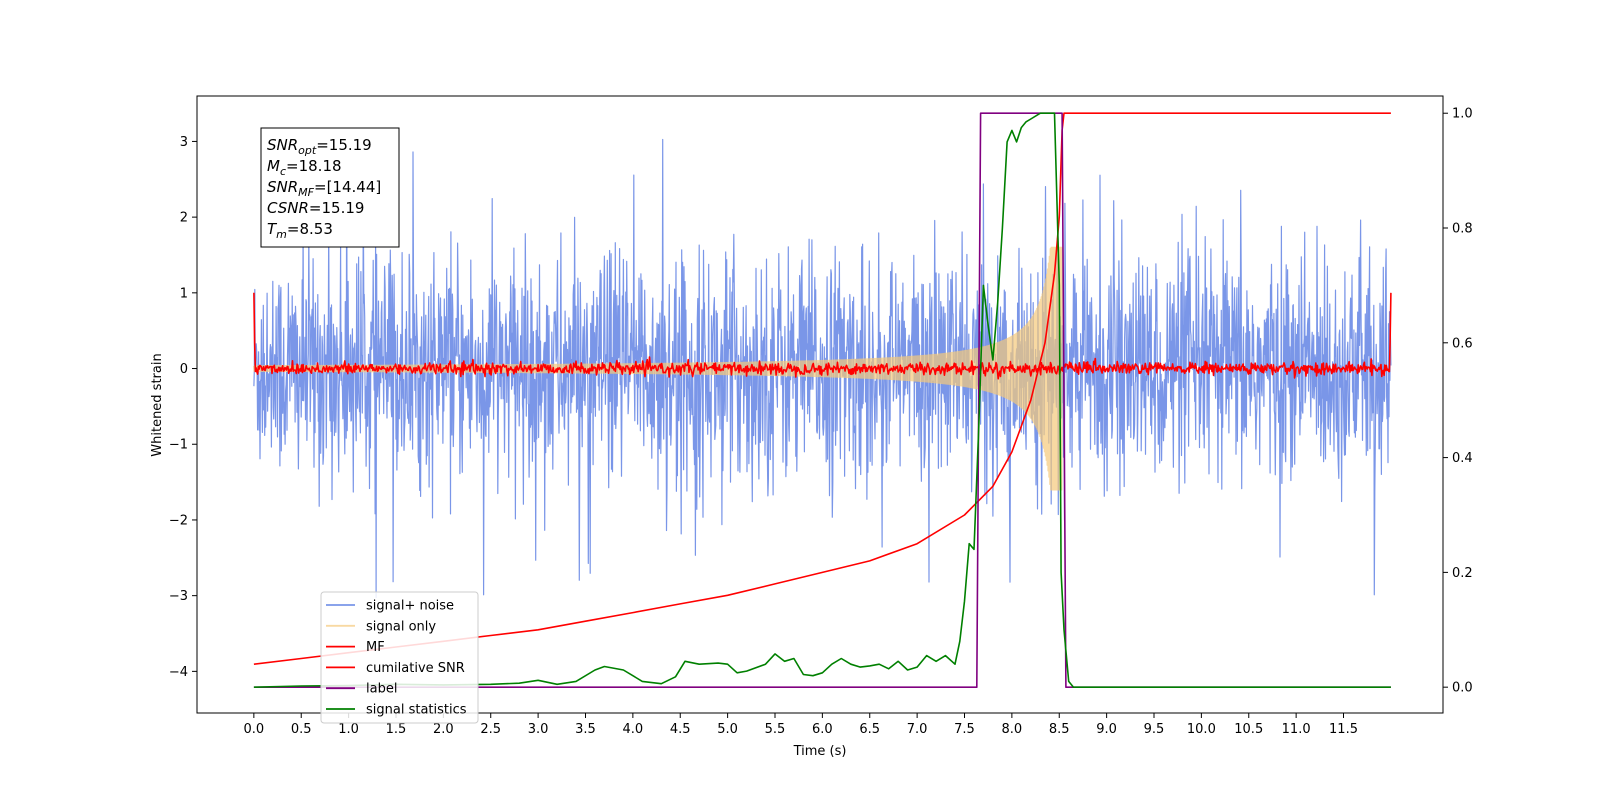 This screenshot has width=1600, height=800. Describe the element at coordinates (361, 689) in the screenshot. I see `legend-item-label: label` at that location.